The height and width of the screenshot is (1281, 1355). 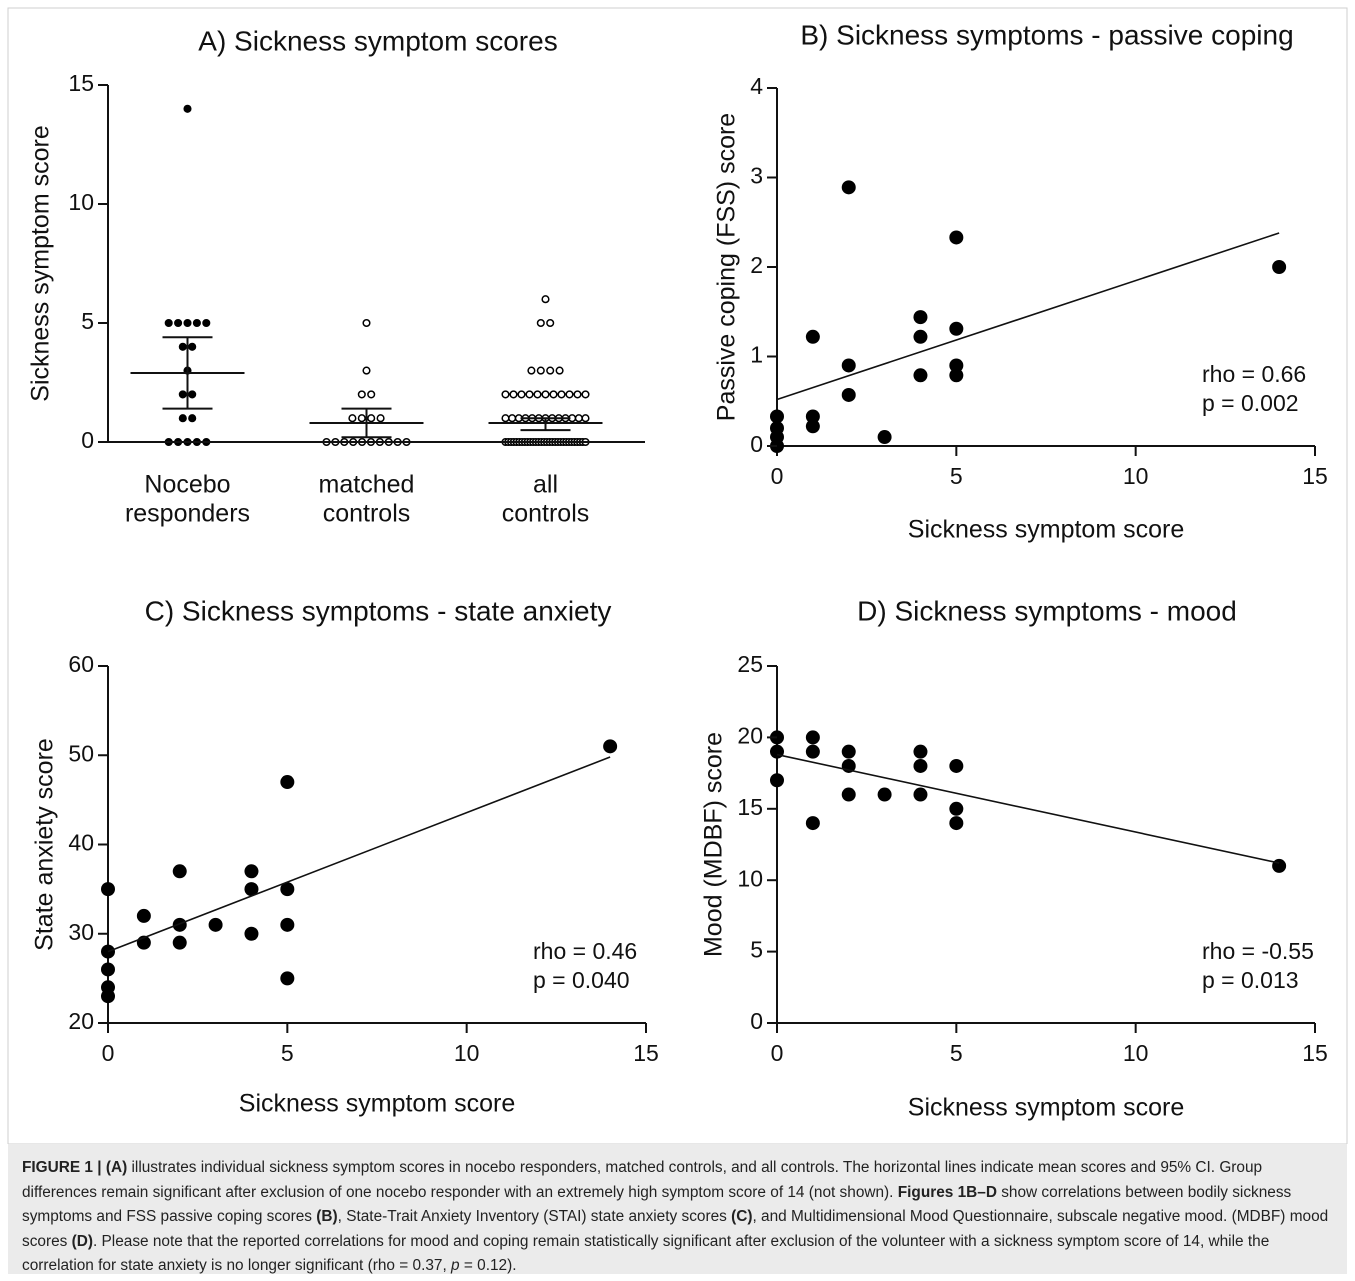 What do you see at coordinates (727, 267) in the screenshot?
I see `y-axis-label: Passive coping (FSS) score` at bounding box center [727, 267].